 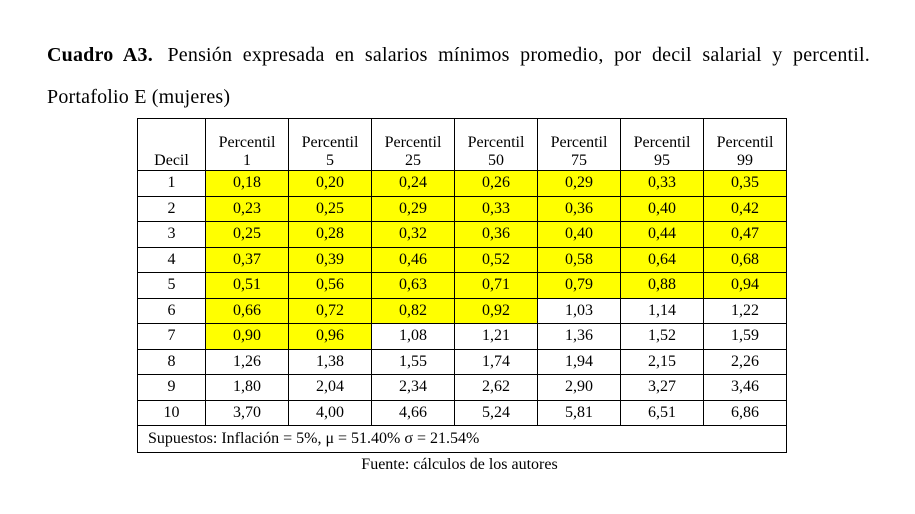 I want to click on value-cell: 0,42, so click(x=745, y=208).